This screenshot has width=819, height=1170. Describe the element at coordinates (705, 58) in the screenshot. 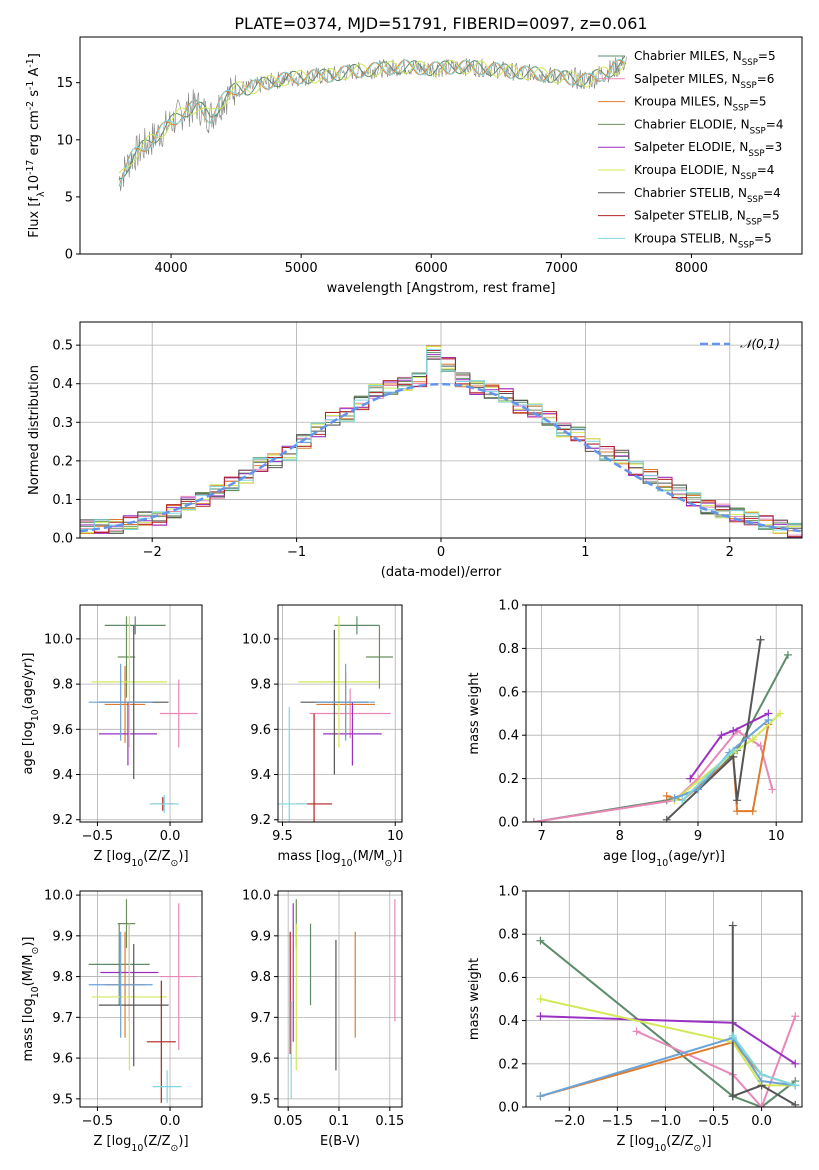

I see `legend-label: Chabrier MILES, NSSP=5` at that location.